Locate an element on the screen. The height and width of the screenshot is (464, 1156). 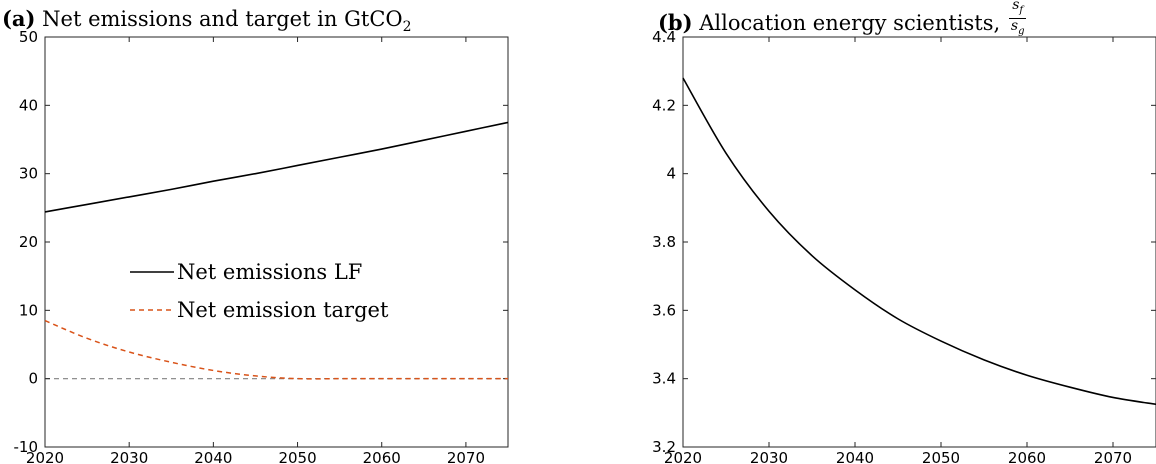
chart-b-x-tick-label: 2040 is located at coordinates (855, 456).